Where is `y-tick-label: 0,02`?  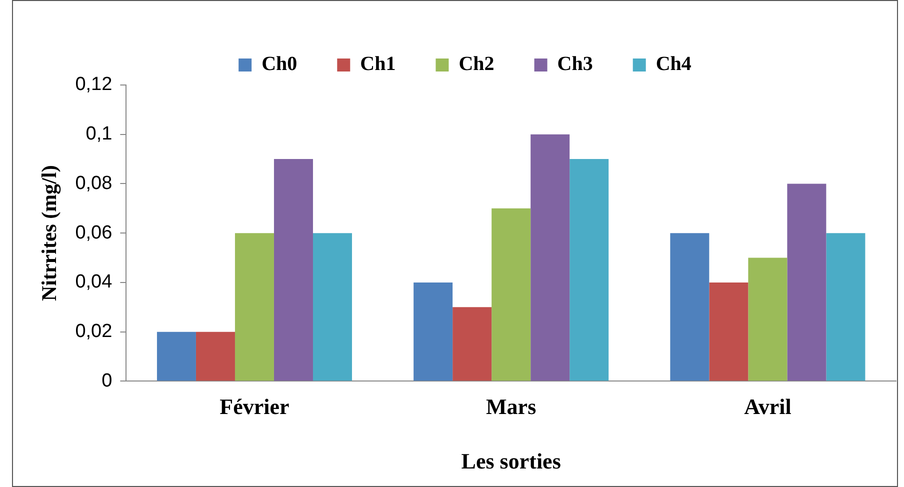 y-tick-label: 0,02 is located at coordinates (93, 331).